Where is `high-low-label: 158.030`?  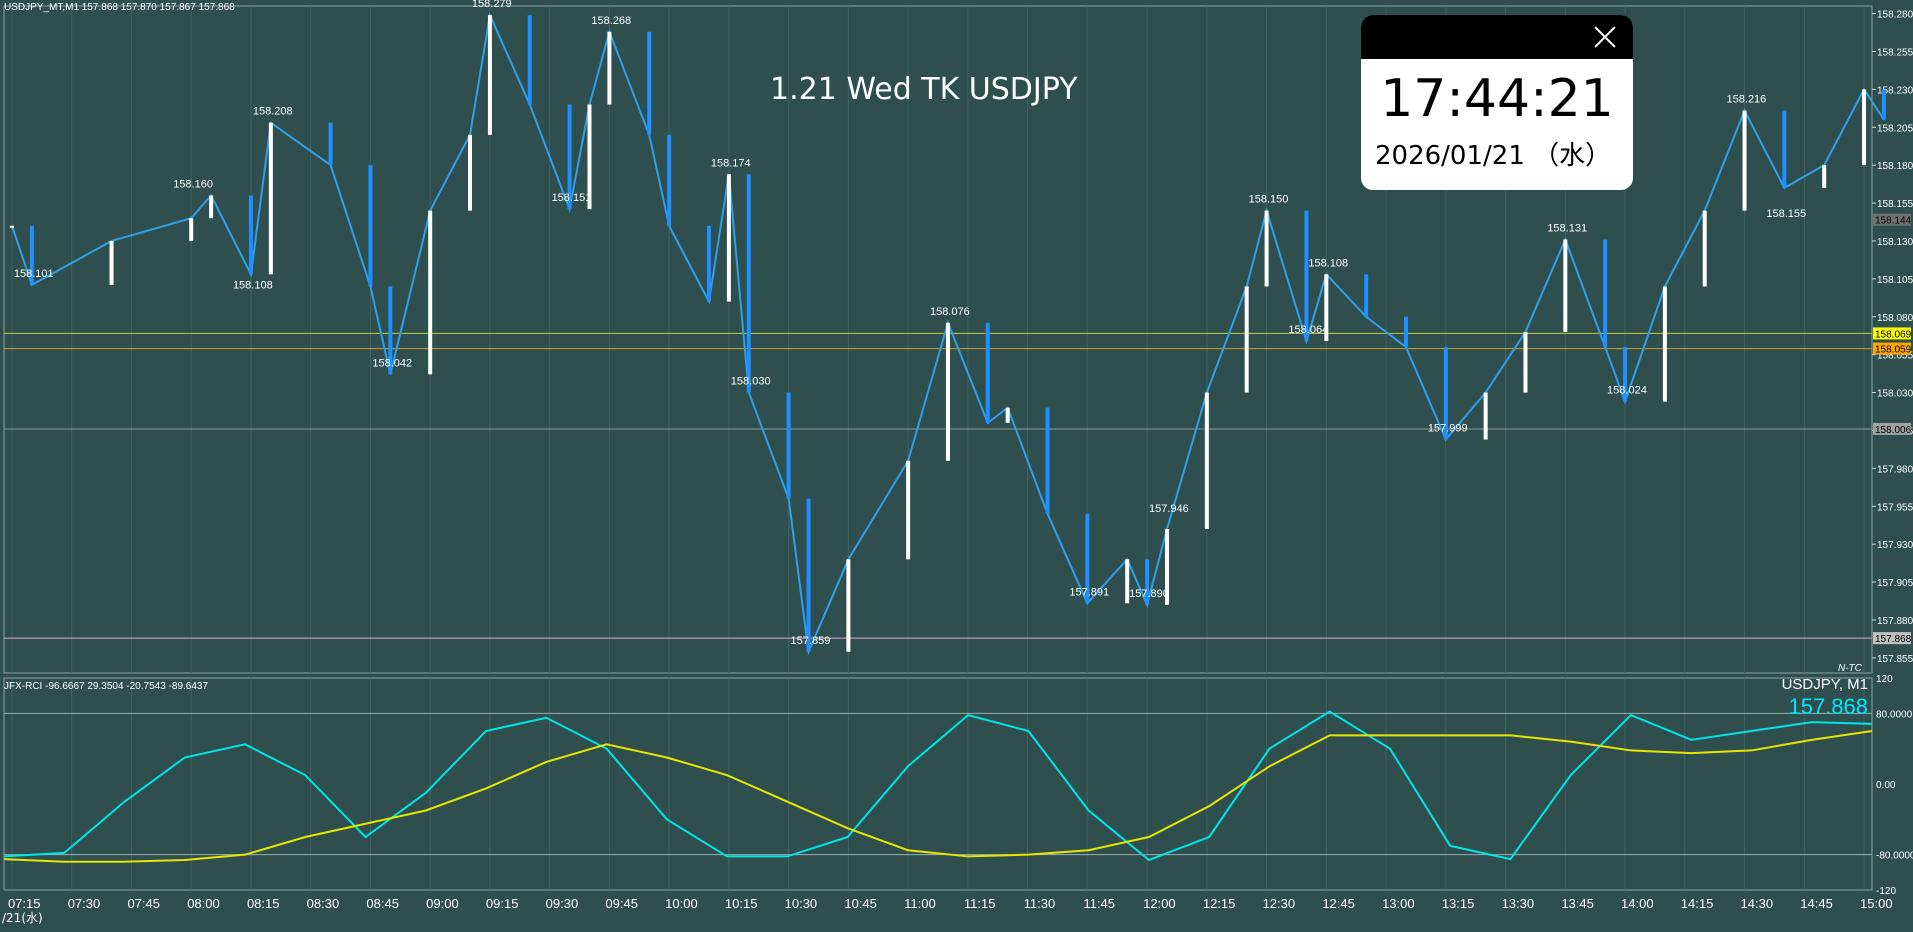 high-low-label: 158.030 is located at coordinates (751, 382).